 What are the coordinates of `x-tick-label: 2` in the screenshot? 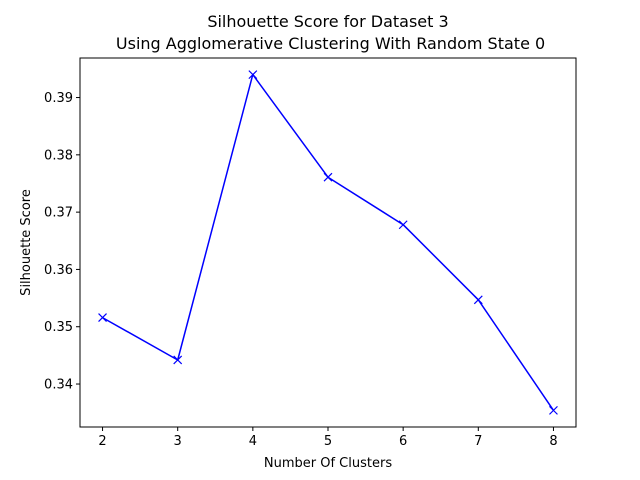 It's located at (102, 441).